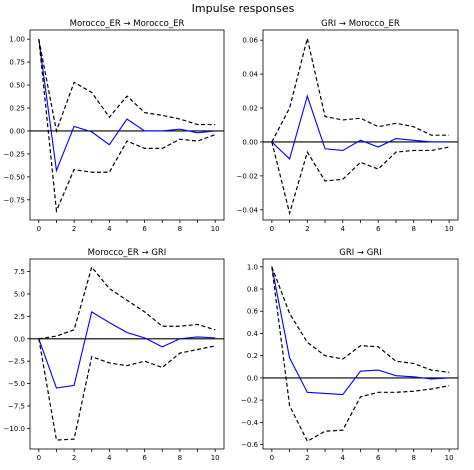  I want to click on y-tick-label: −2.5, so click(16, 362).